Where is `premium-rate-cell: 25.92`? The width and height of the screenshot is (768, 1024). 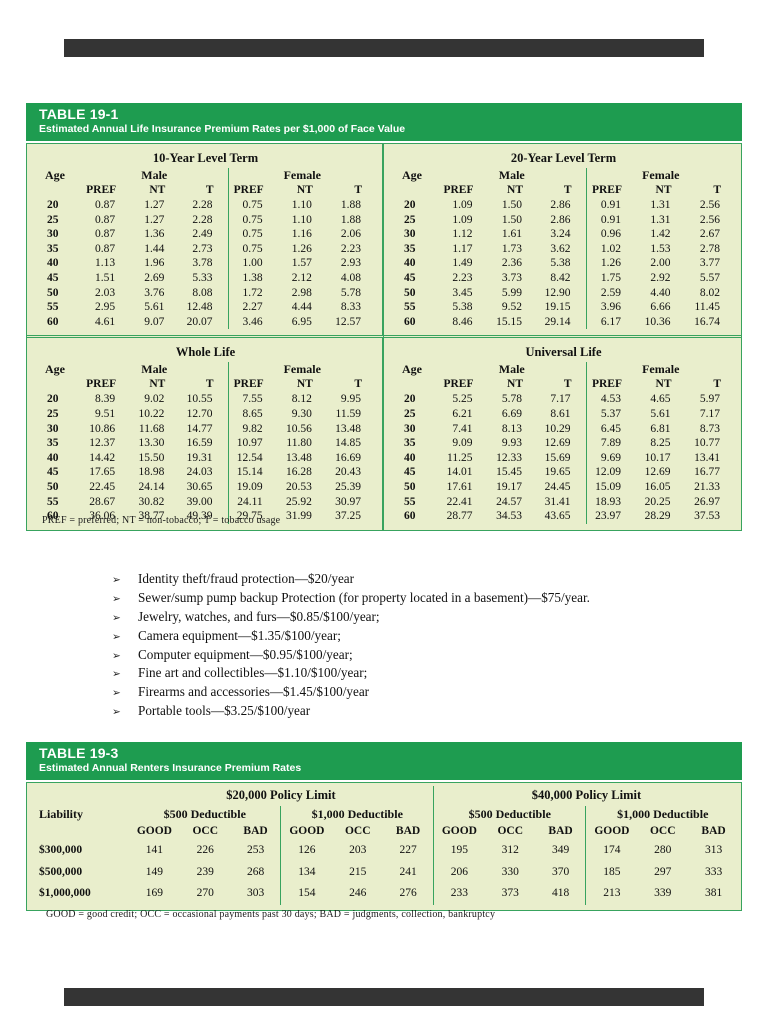 premium-rate-cell: 25.92 is located at coordinates (298, 501).